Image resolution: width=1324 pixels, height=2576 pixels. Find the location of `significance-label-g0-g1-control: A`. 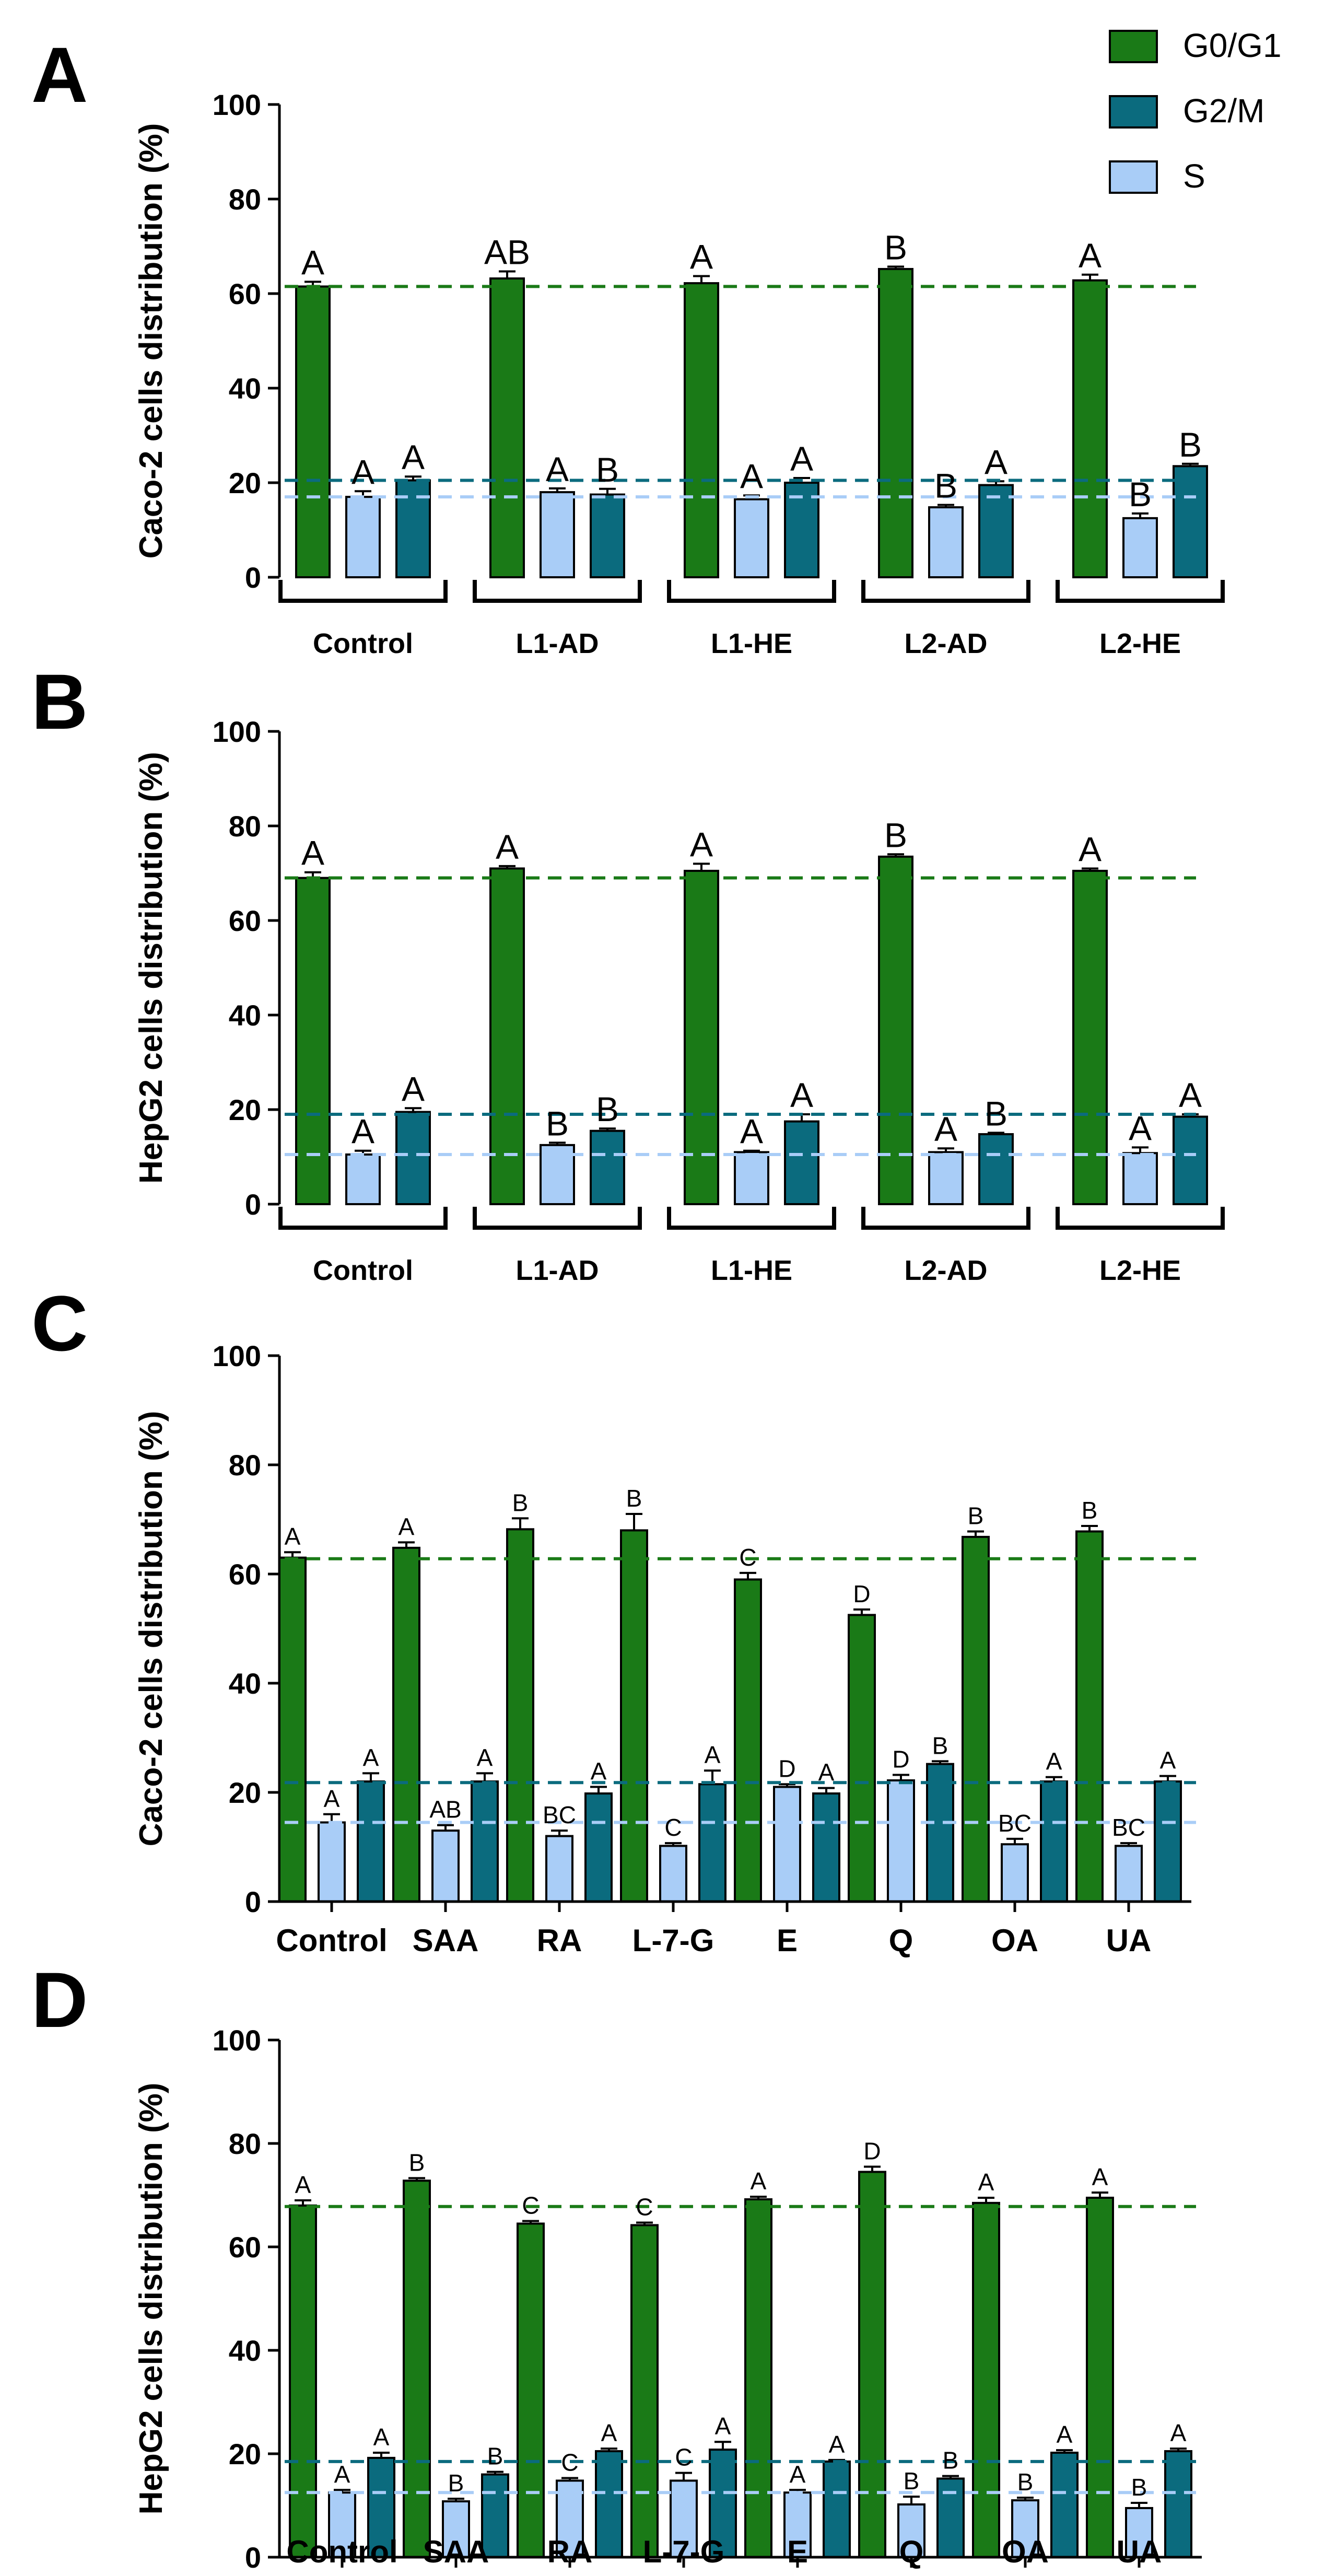

significance-label-g0-g1-control: A is located at coordinates (312, 853).